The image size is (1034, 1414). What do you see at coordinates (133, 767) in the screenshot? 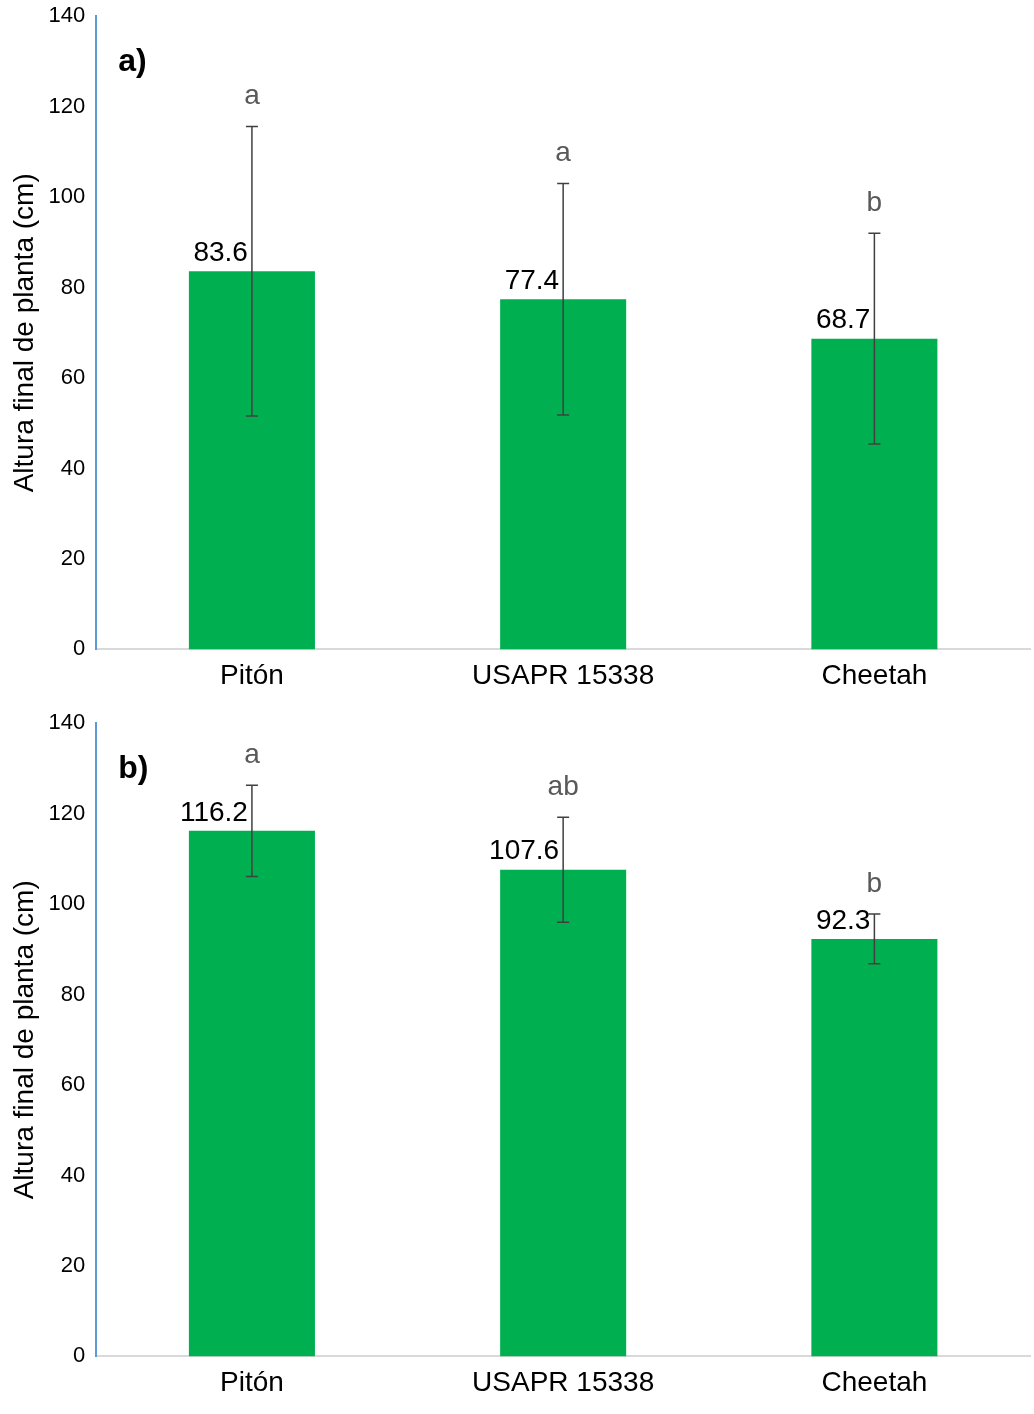
I see `annotation: b)` at bounding box center [133, 767].